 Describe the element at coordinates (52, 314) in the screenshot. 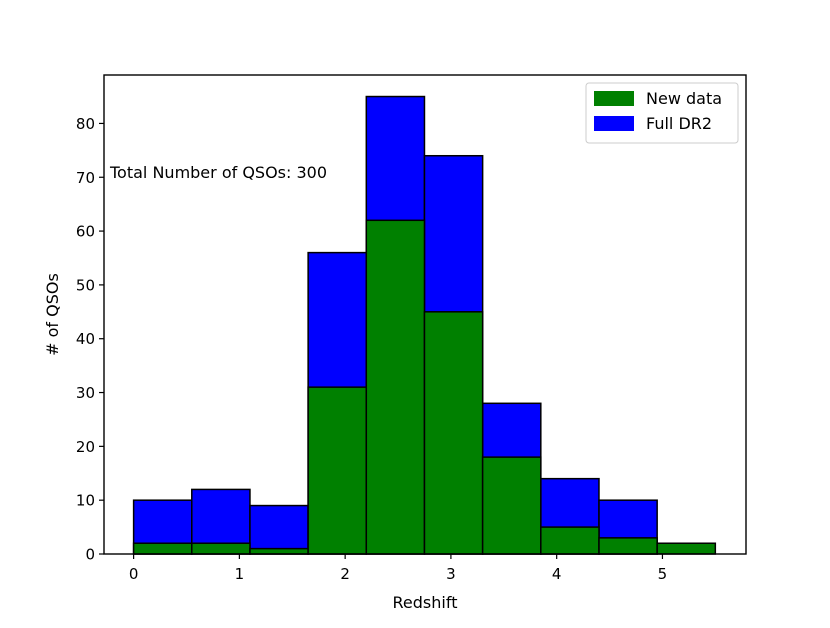

I see `y-axis-label: # of QSOs` at that location.